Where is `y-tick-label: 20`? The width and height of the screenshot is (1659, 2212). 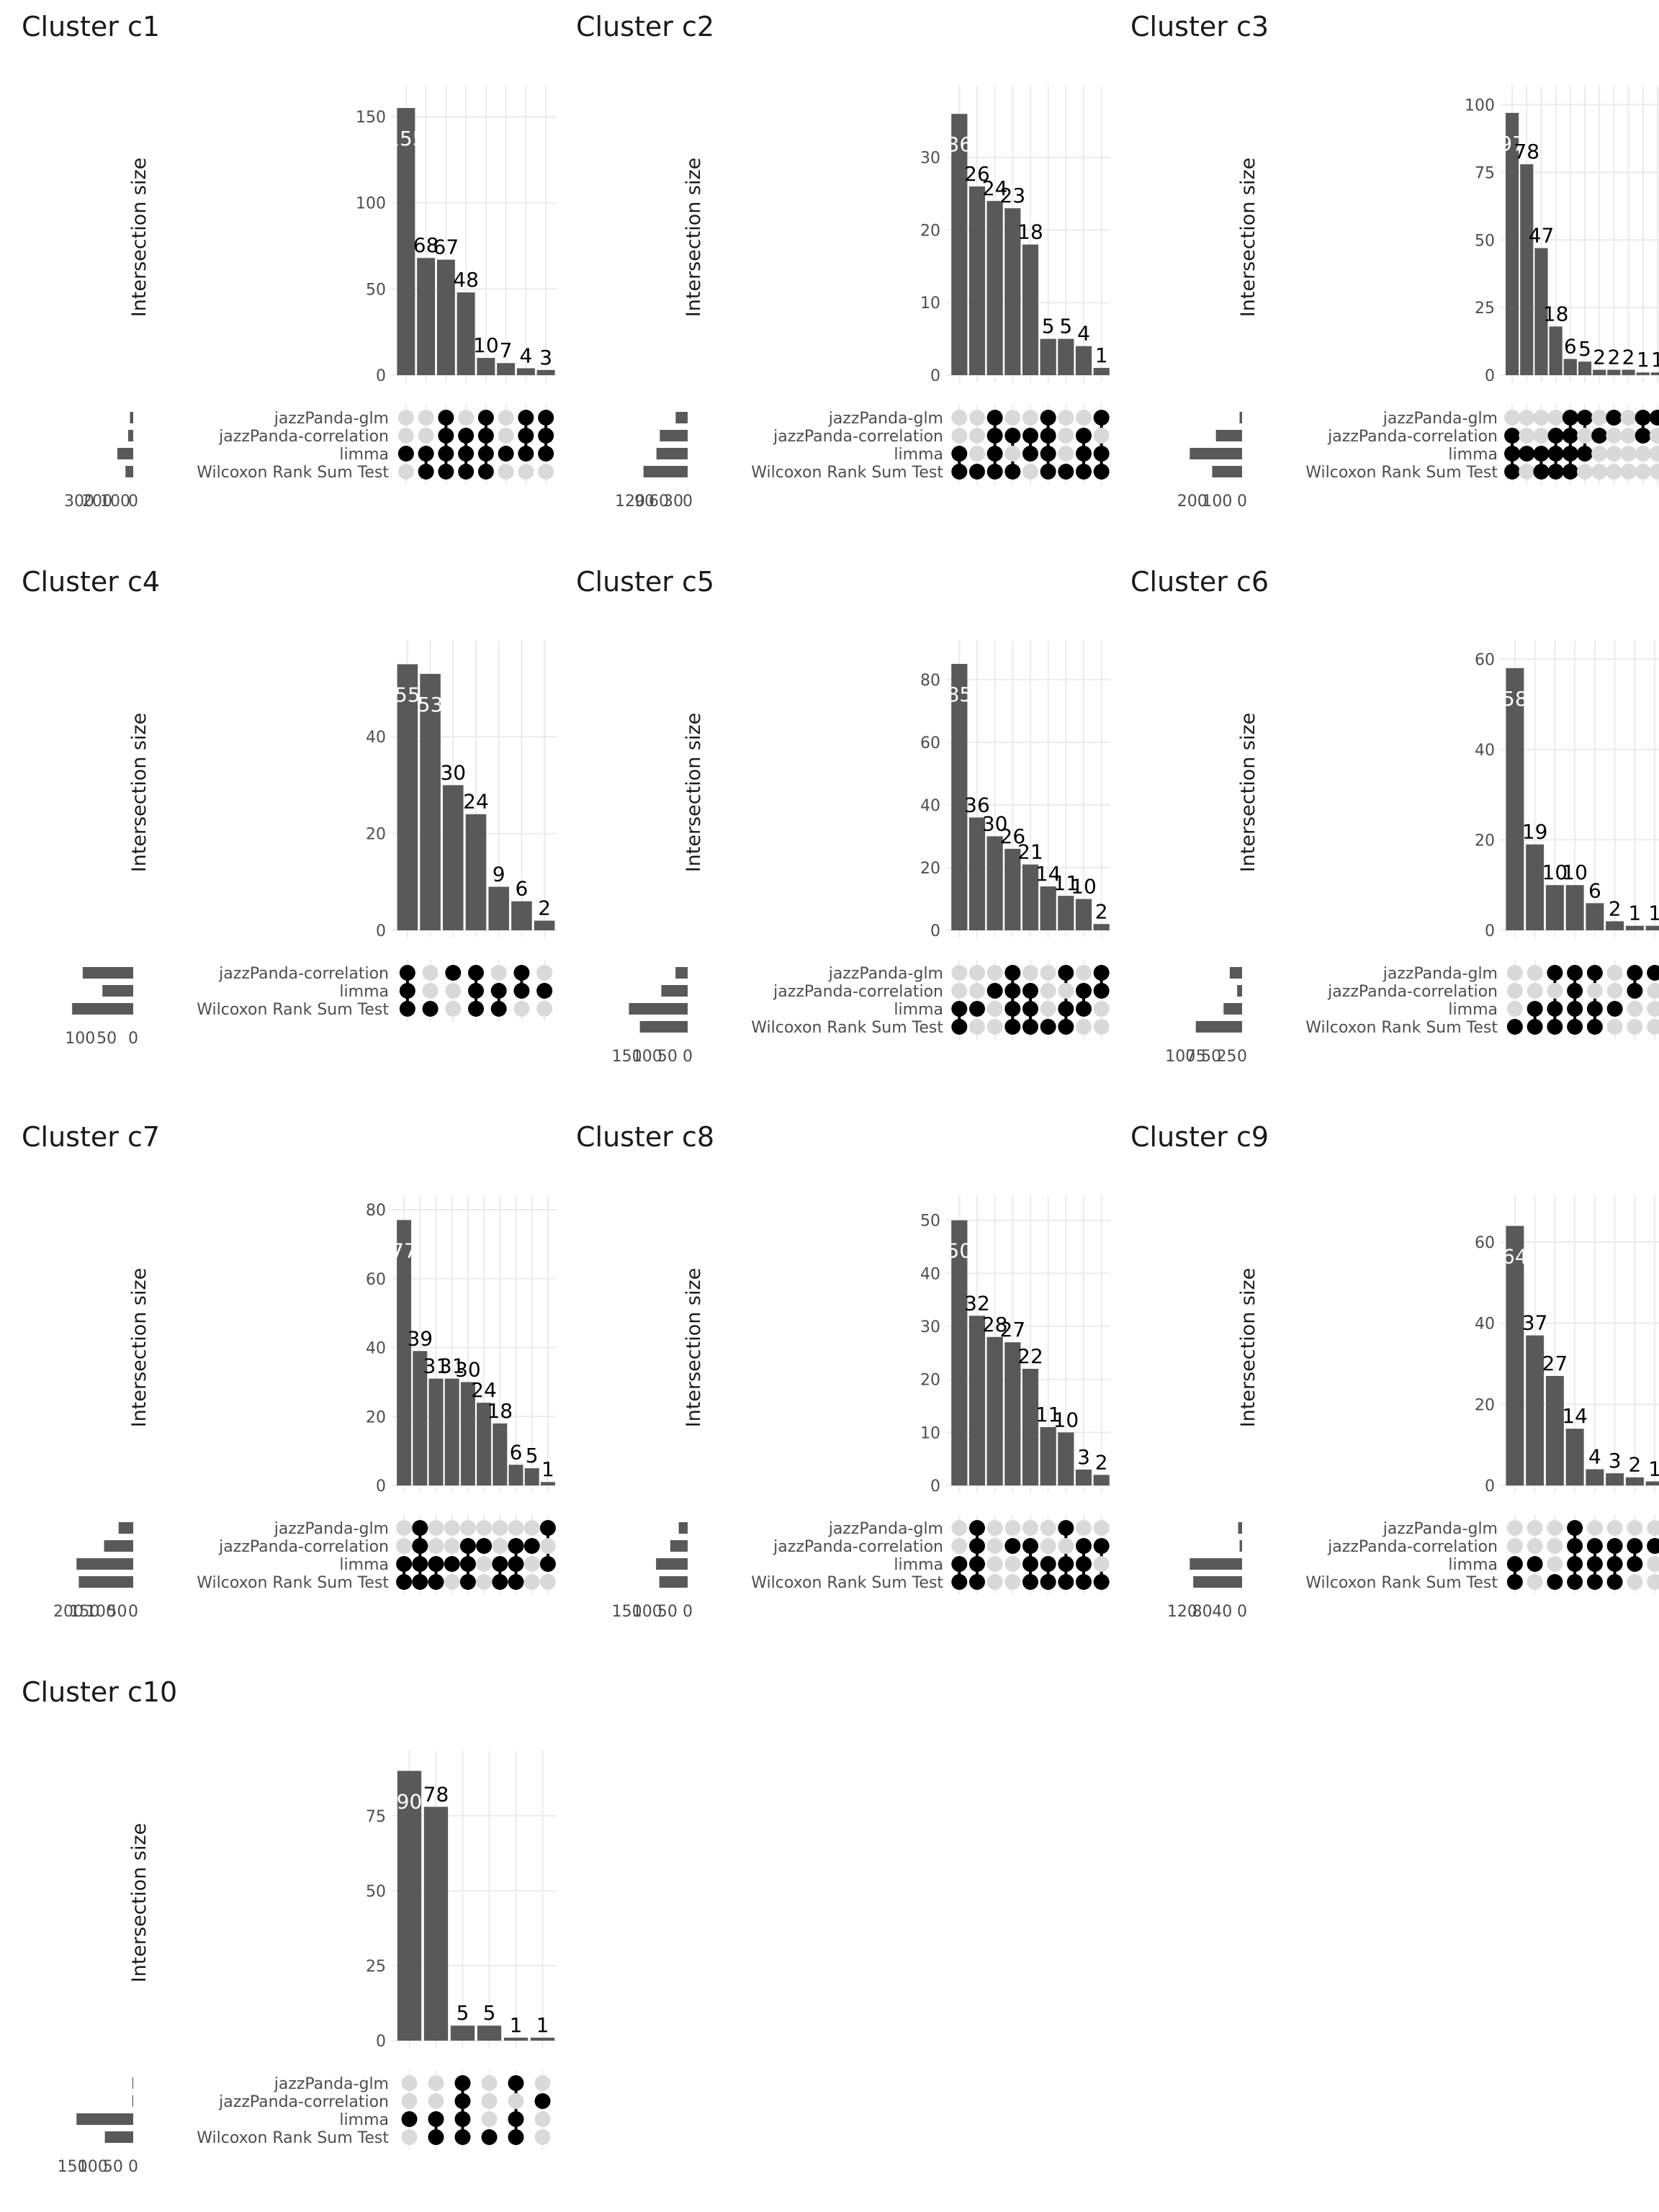
y-tick-label: 20 is located at coordinates (930, 1381).